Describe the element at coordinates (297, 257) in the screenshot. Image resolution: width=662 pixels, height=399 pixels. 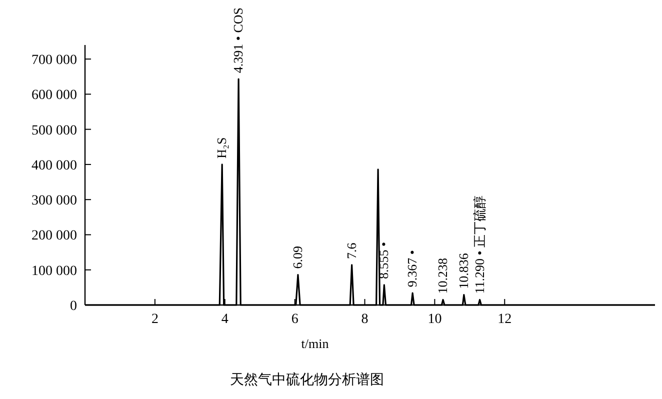
I see `annotation: 6.09` at that location.